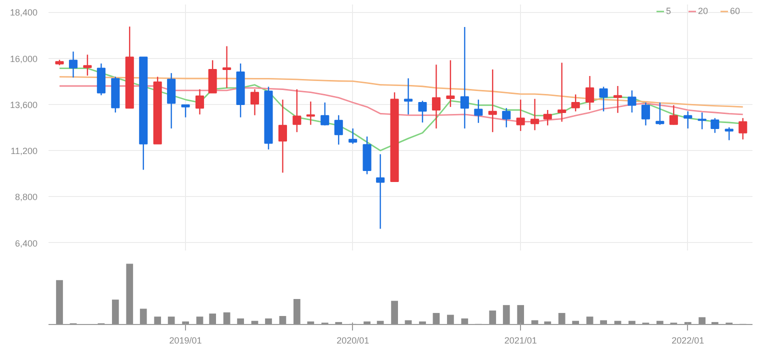 The image size is (778, 350). What do you see at coordinates (669, 11) in the screenshot?
I see `legend-label: 5` at bounding box center [669, 11].